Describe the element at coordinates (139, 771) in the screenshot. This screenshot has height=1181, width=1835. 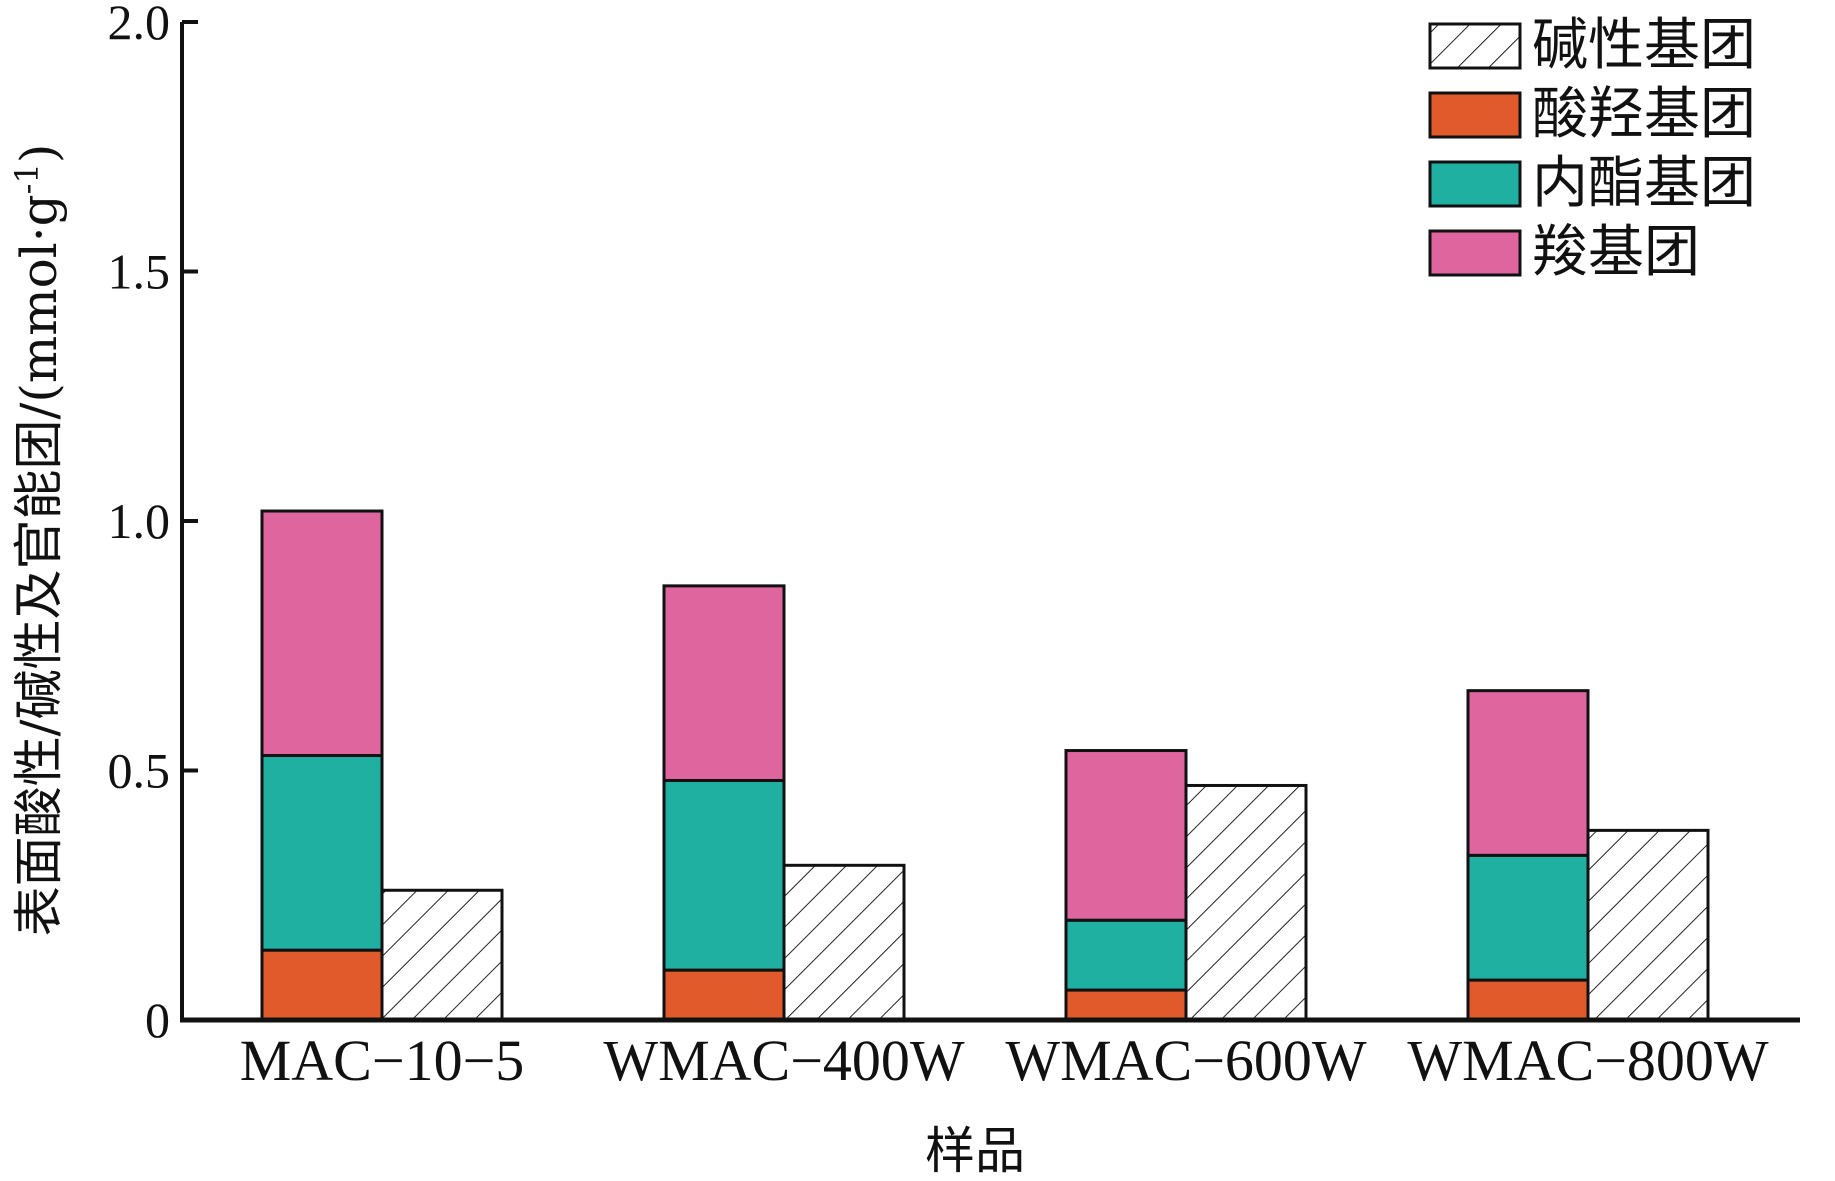
I see `y-tick-label: 0.5` at that location.